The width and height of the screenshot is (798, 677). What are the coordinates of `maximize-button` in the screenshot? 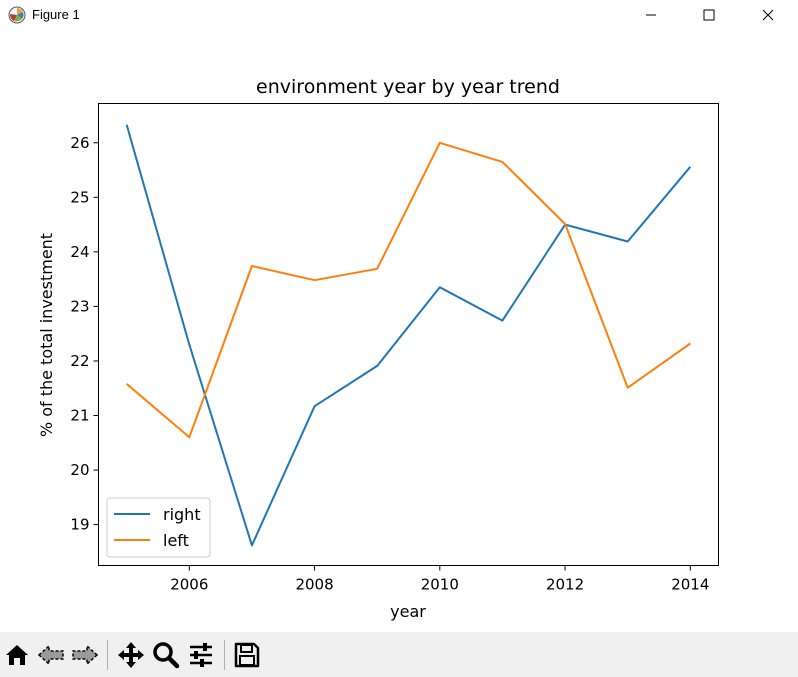 It's located at (709, 15).